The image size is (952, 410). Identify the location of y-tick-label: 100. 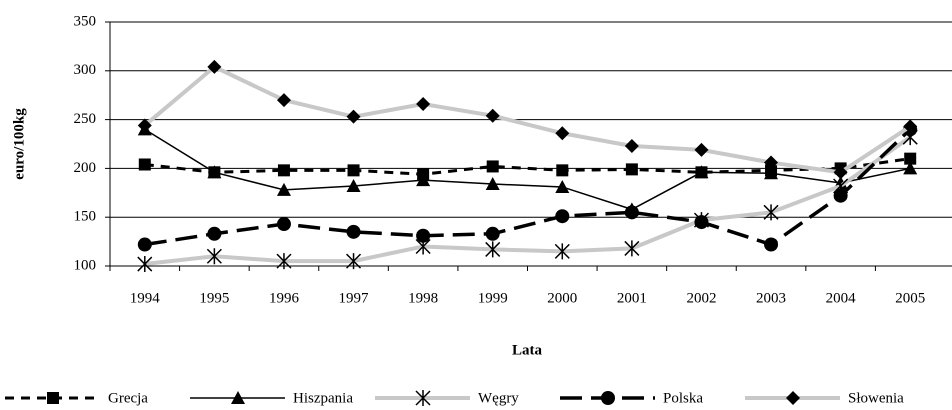
(85, 265).